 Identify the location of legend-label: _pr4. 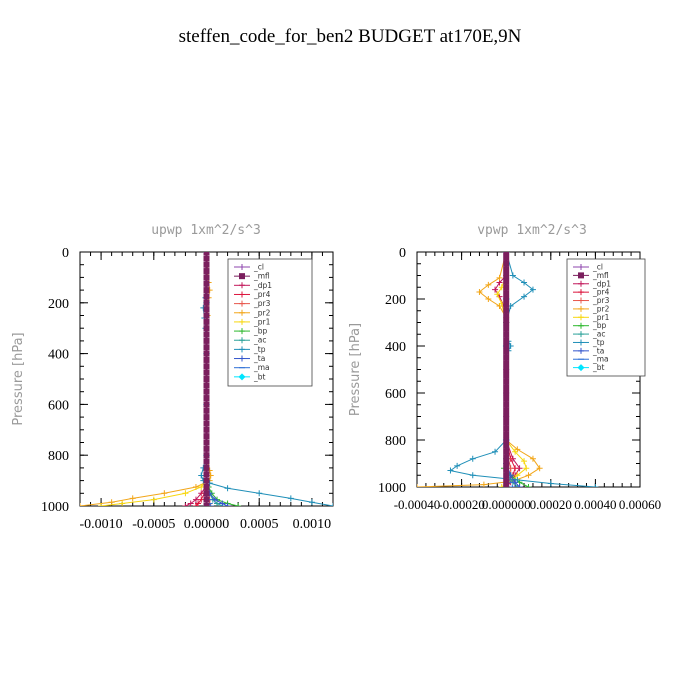
(601, 292).